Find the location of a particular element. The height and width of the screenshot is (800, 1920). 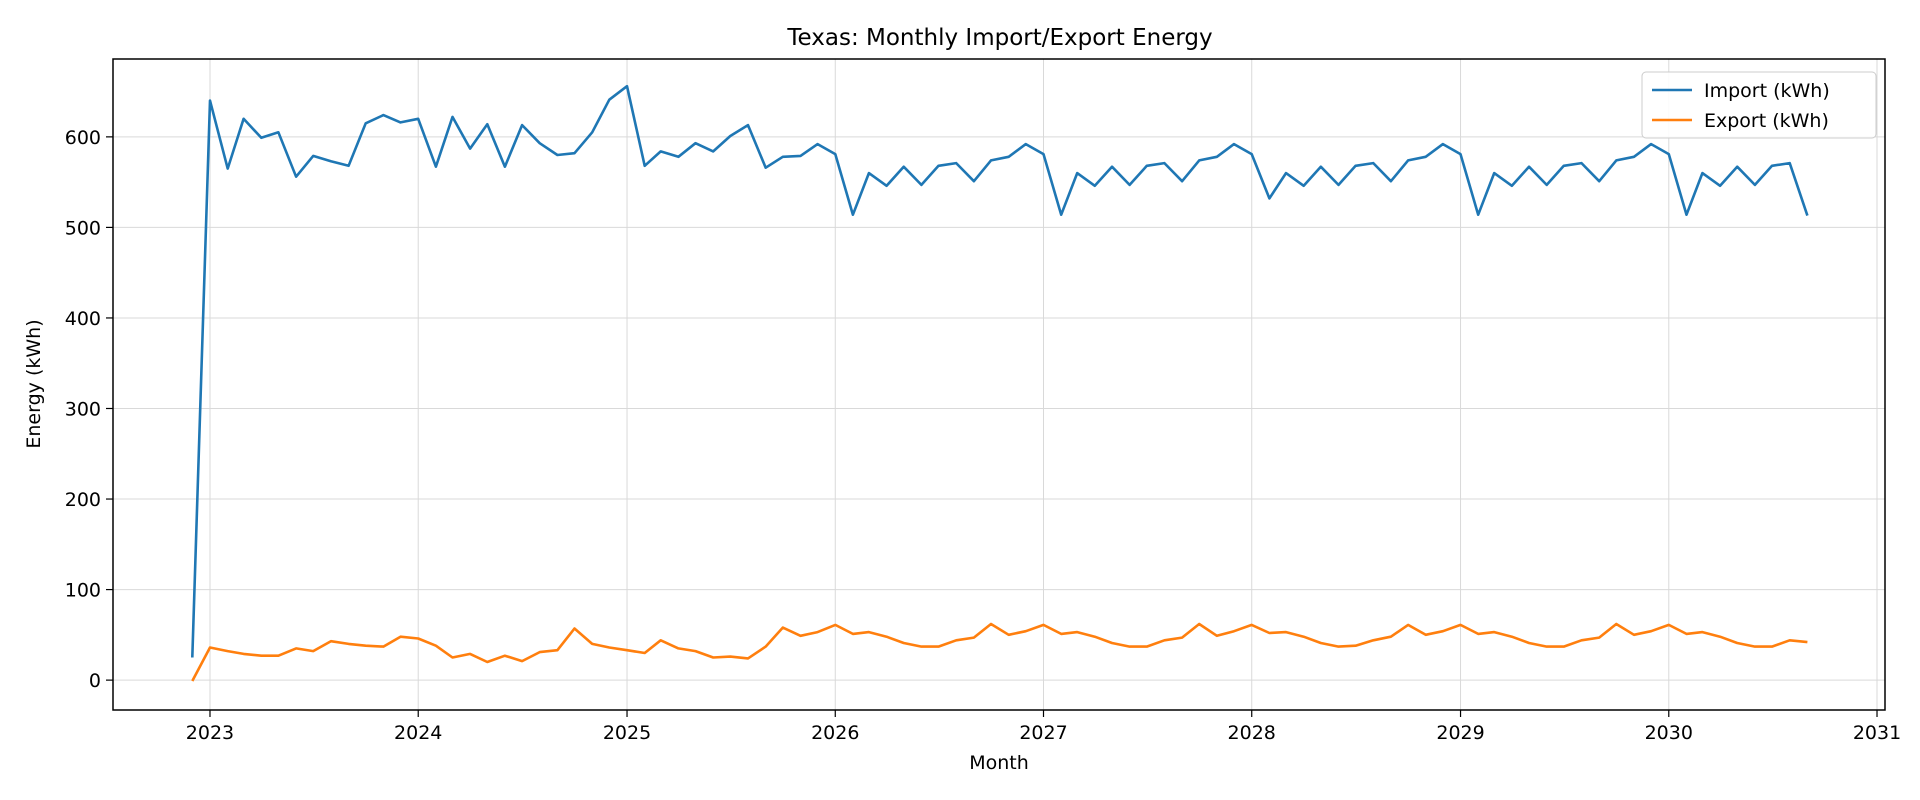

y-tick-label: 100 is located at coordinates (83, 591).